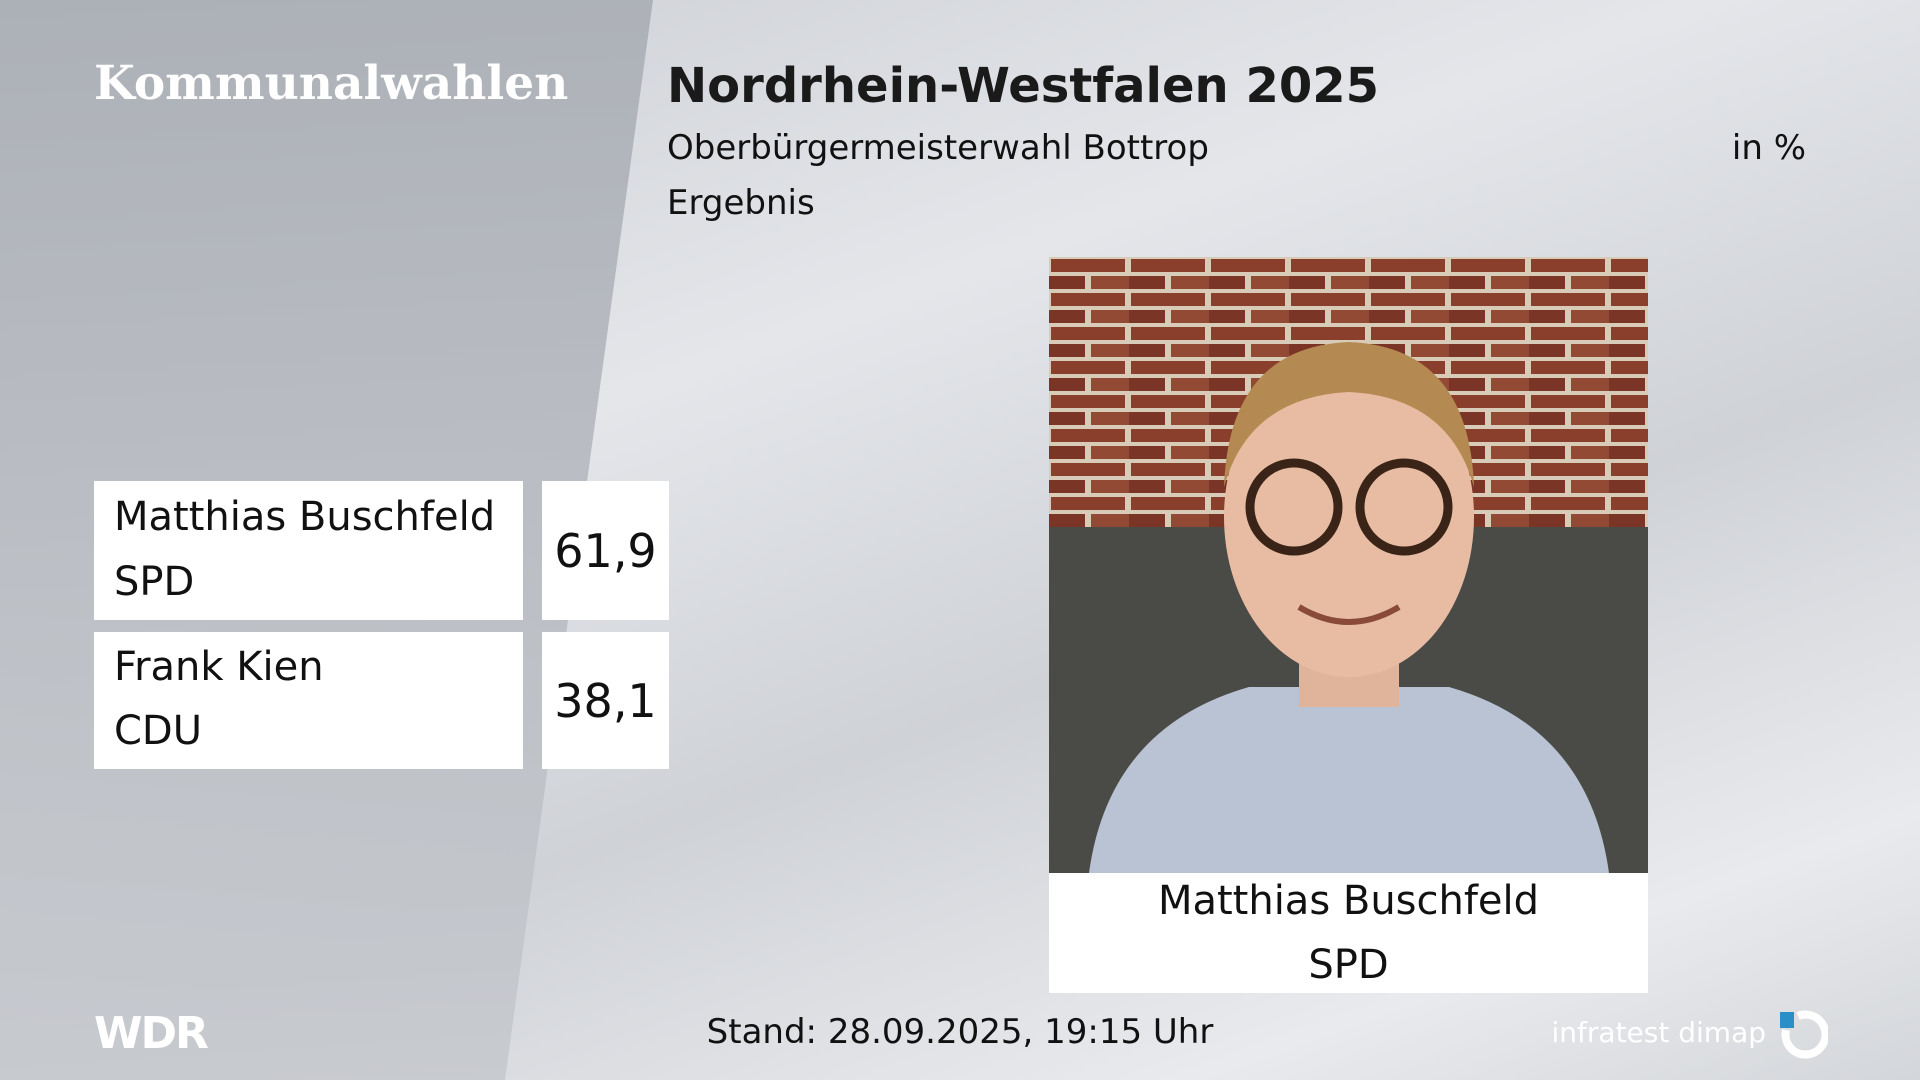 This screenshot has height=1080, width=1920. What do you see at coordinates (960, 1032) in the screenshot?
I see `timestamp: Stand: 28.09.2025, 19:15 Uhr` at bounding box center [960, 1032].